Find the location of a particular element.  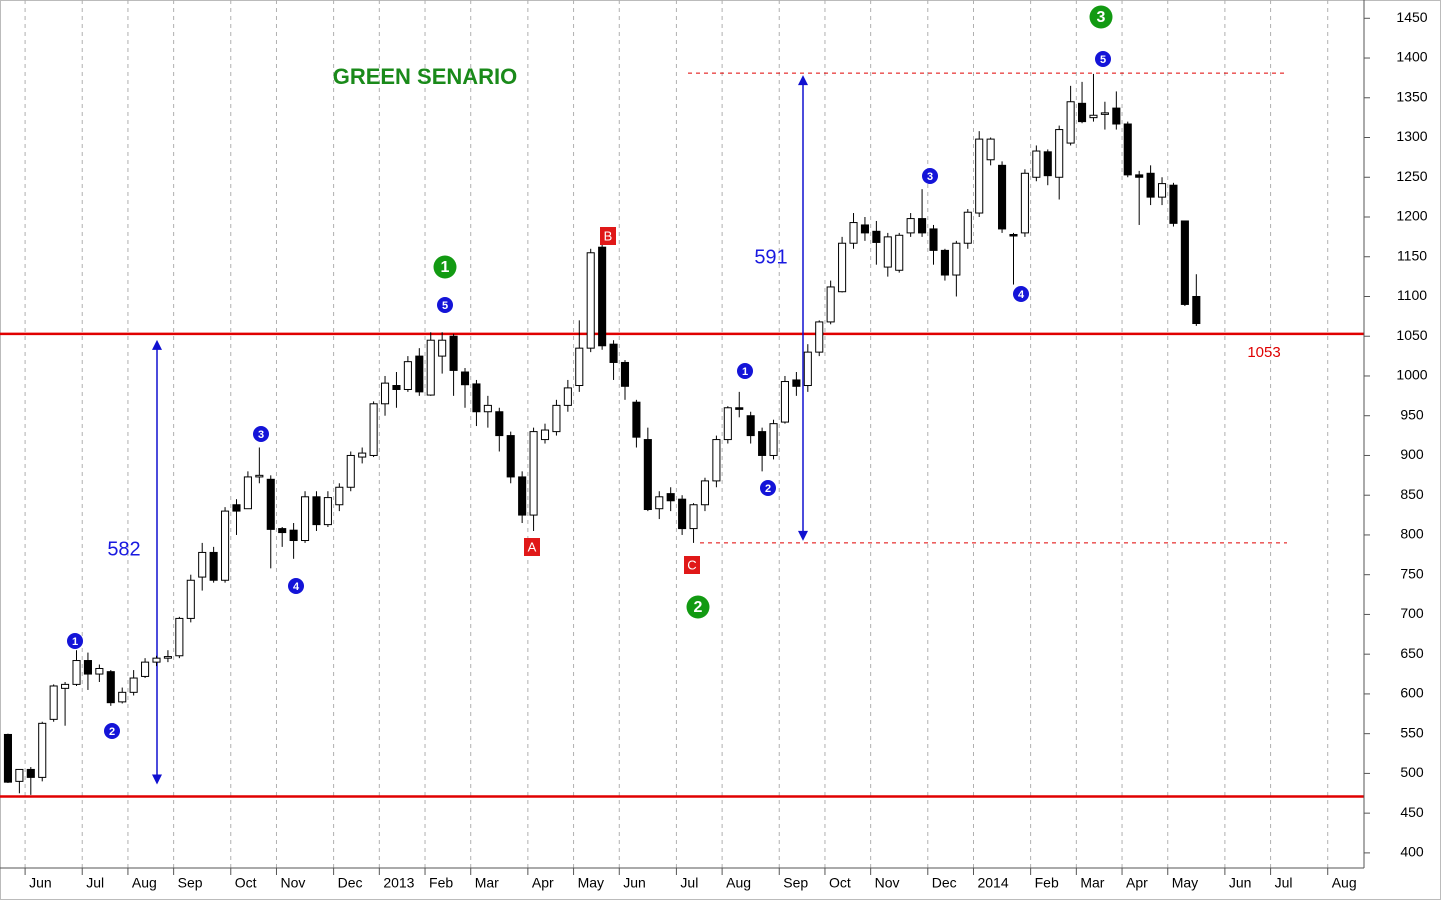

y-tick-label: 1000 is located at coordinates (1411, 375).